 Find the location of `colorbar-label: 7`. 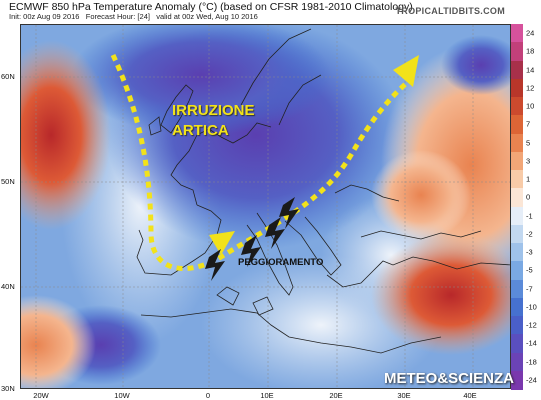

colorbar-label: 7 is located at coordinates (528, 124).